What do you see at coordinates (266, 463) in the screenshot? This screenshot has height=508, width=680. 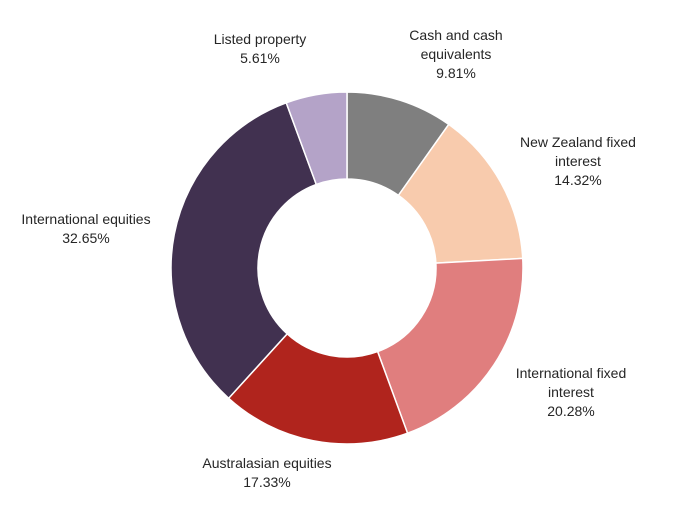 I see `slice-name-label-3: Australasian equities` at bounding box center [266, 463].